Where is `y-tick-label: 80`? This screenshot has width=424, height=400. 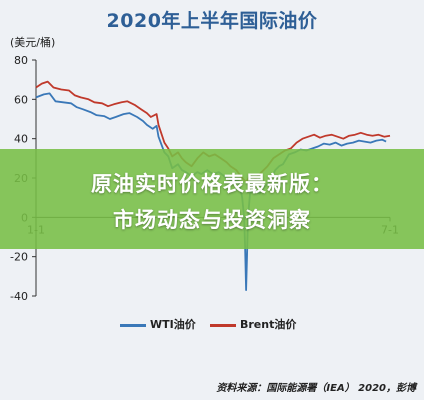
y-tick-label: 80 is located at coordinates (21, 60).